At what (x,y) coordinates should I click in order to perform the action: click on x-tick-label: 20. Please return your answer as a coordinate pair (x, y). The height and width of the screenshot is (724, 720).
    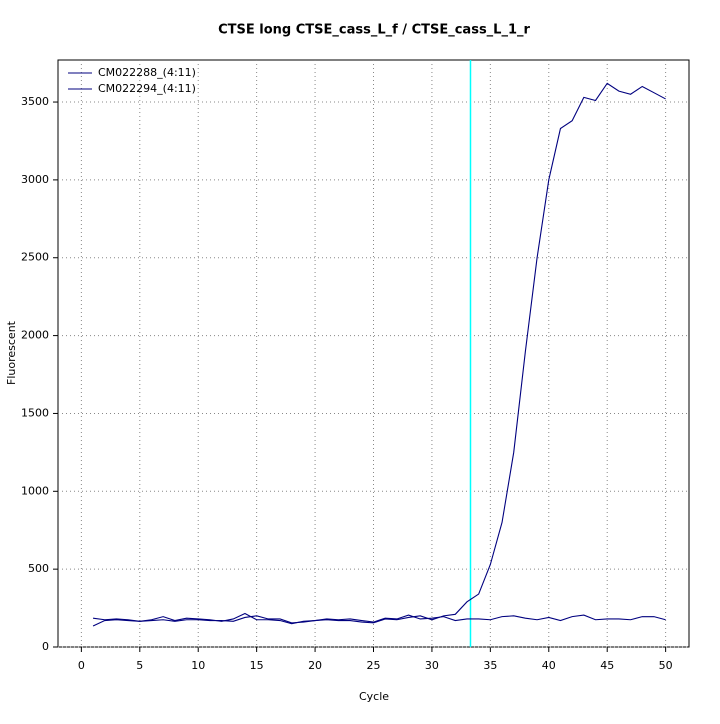
    Looking at the image, I should click on (315, 665).